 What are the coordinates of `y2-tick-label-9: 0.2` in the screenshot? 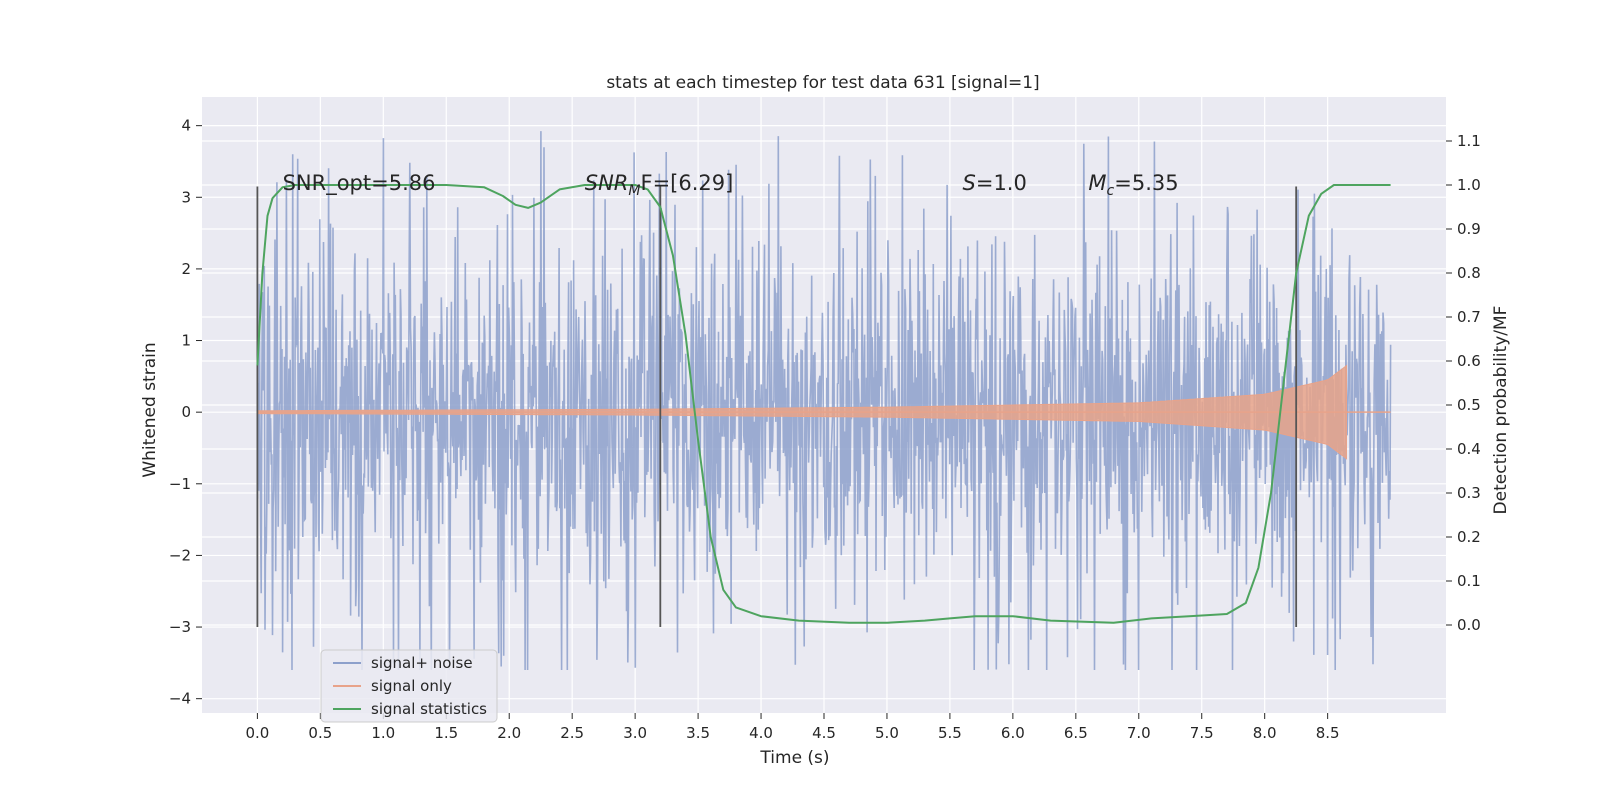 It's located at (1469, 537).